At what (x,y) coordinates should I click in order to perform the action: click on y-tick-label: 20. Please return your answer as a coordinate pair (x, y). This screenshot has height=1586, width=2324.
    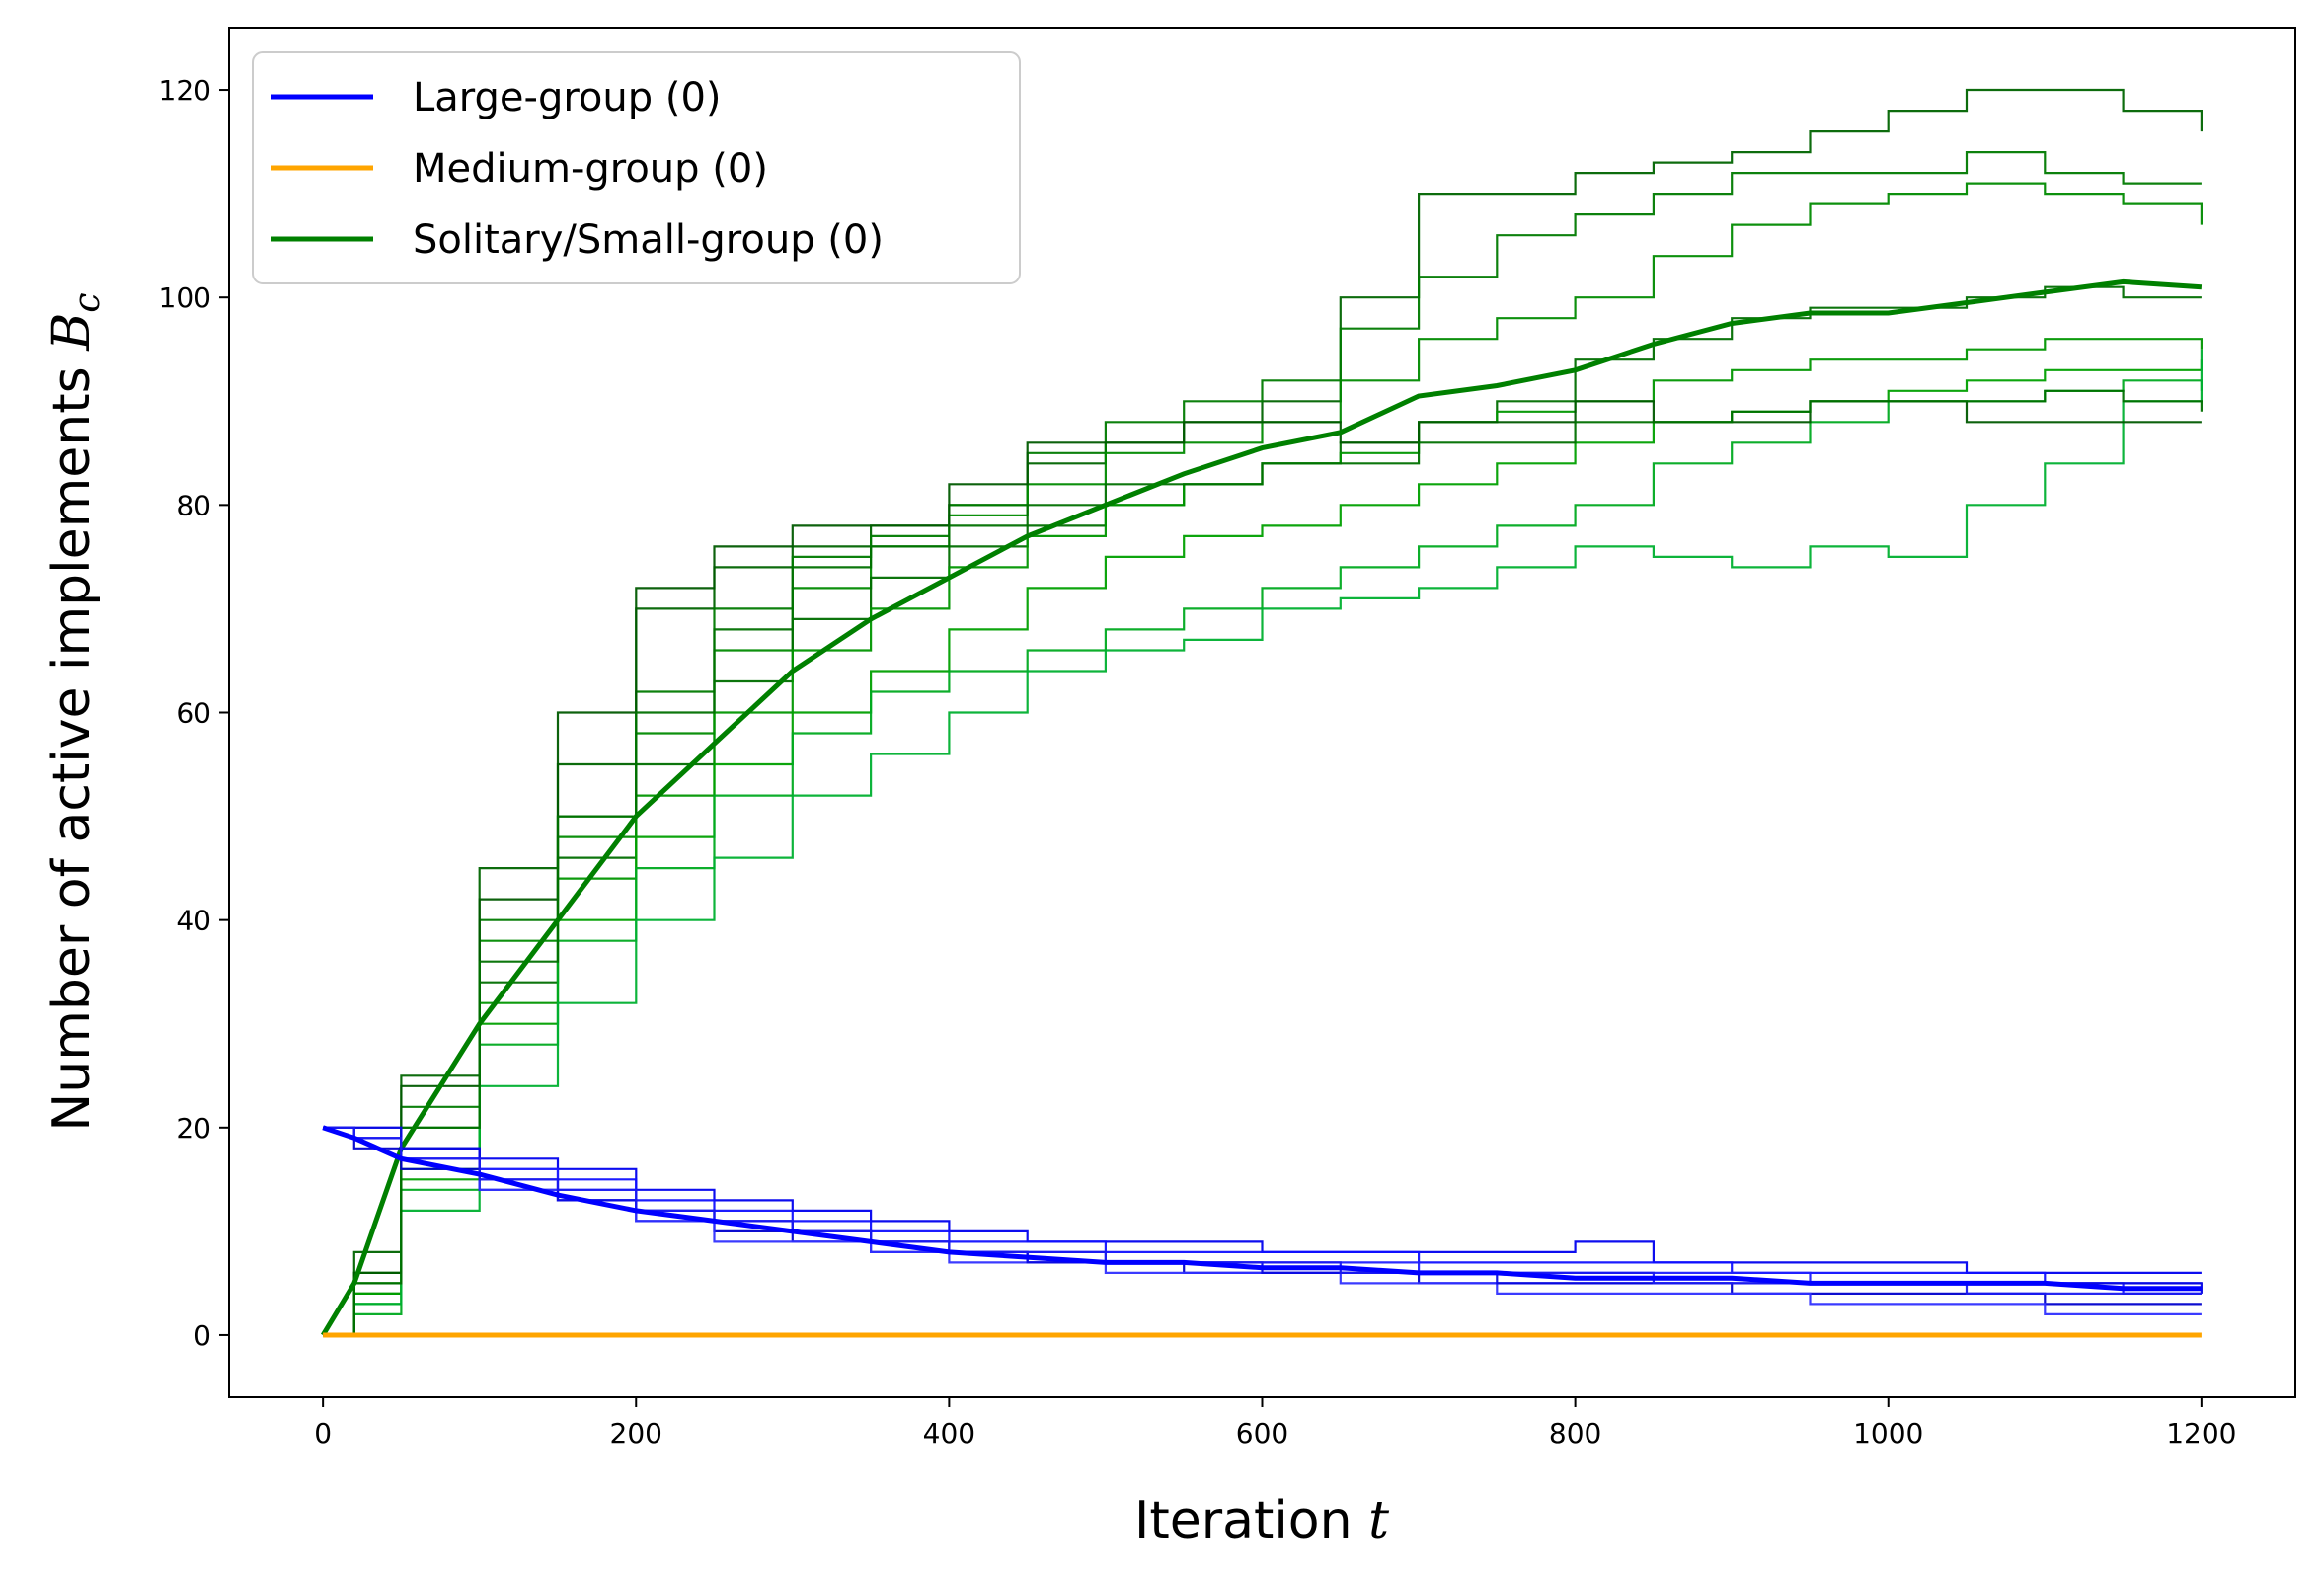
    Looking at the image, I should click on (193, 1128).